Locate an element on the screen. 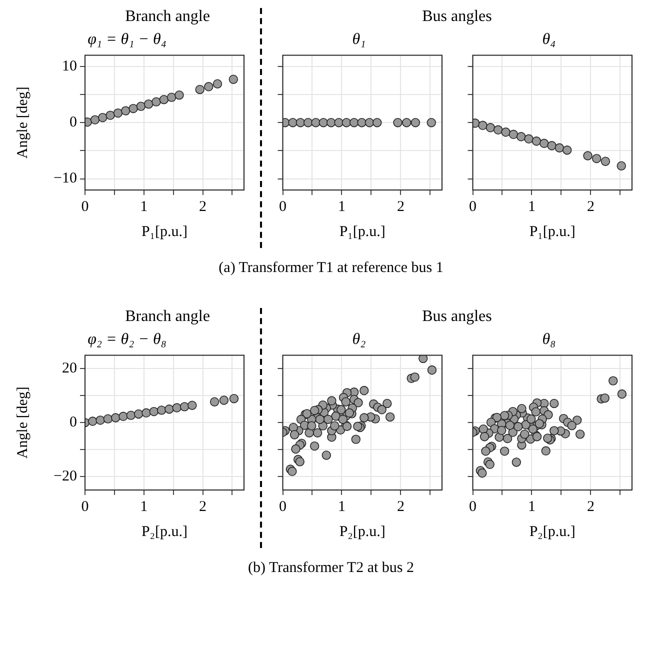  chart-title: θ₄ is located at coordinates (549, 39).